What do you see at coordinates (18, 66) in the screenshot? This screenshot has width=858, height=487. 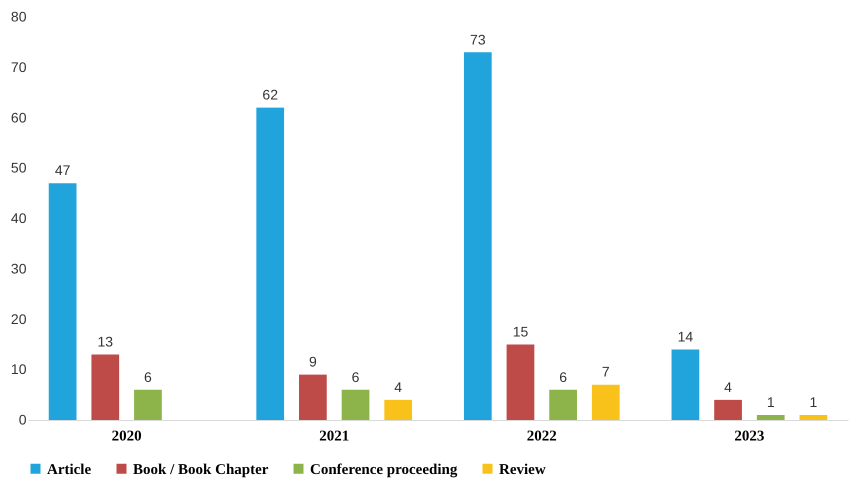 I see `y-tick-label: 70` at bounding box center [18, 66].